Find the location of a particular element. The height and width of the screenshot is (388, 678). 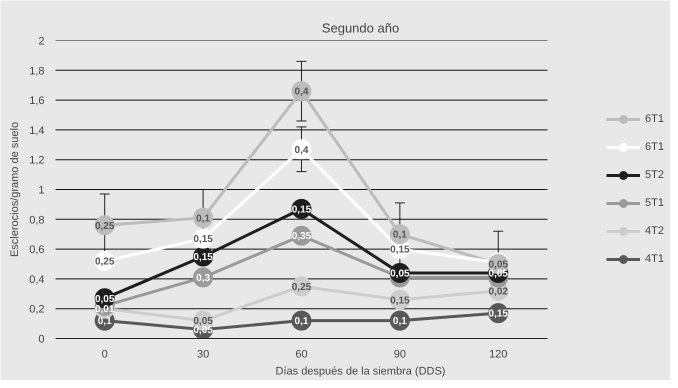

legend-label: 4T2 is located at coordinates (655, 231).